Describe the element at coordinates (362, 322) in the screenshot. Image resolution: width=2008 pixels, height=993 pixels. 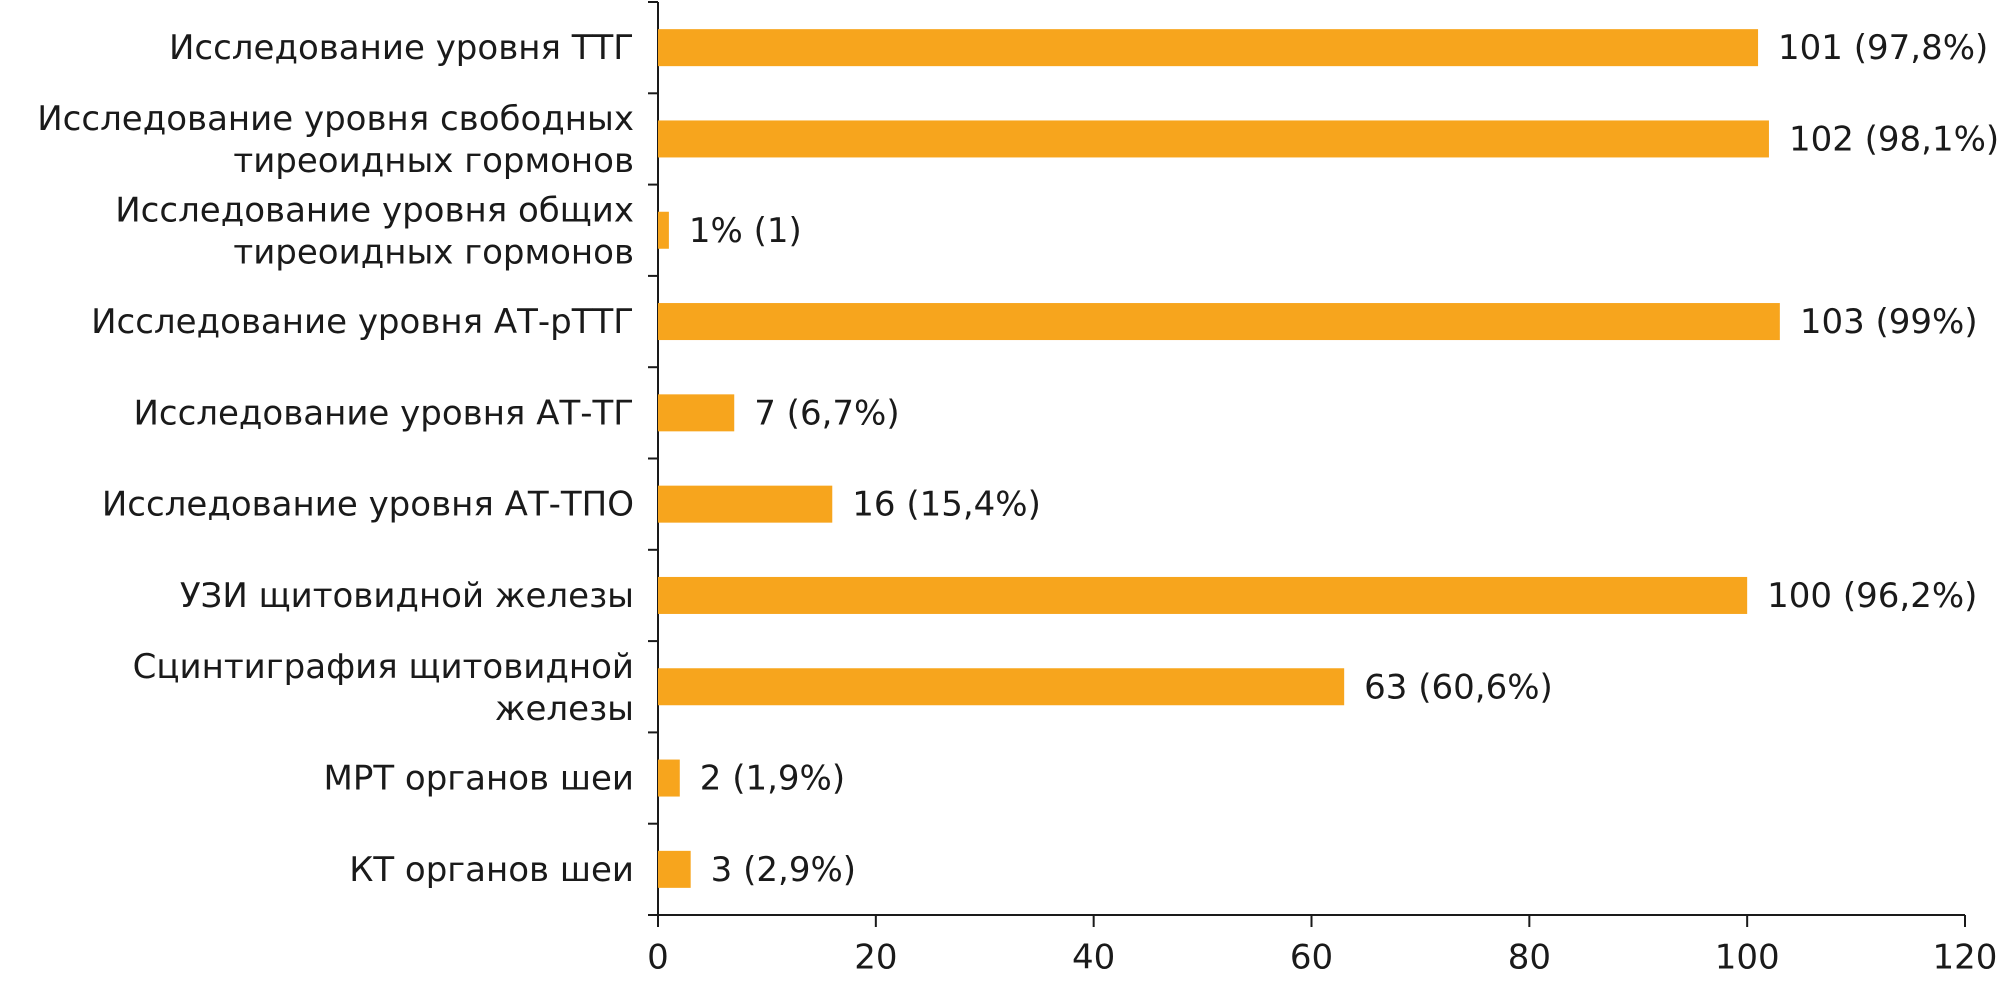
I see `y-tick-label: Исследование уровня АТ-рТТГ` at that location.